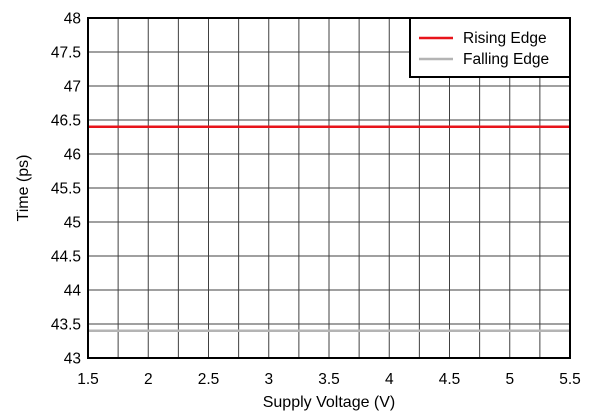  Describe the element at coordinates (66, 325) in the screenshot. I see `y-tick-label: 43.5` at that location.